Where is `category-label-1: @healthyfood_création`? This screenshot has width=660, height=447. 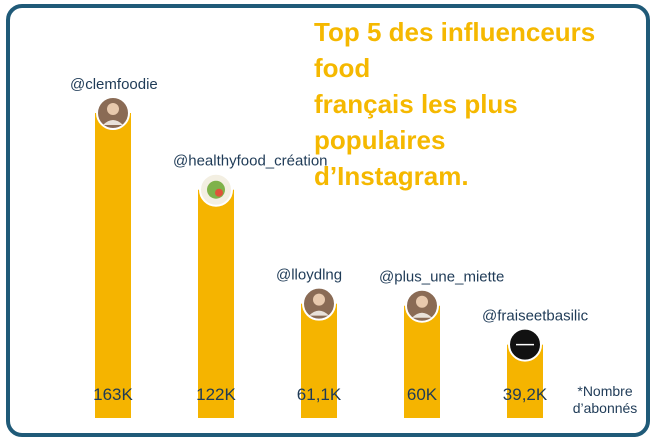
category-label-1: @healthyfood_création is located at coordinates (250, 161).